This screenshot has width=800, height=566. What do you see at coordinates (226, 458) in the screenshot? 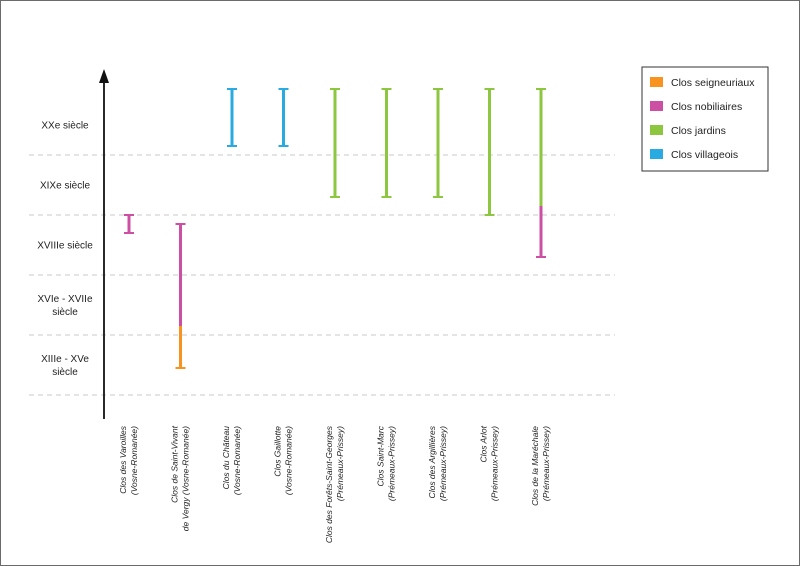
I see `category-label-line: Clos du Château` at bounding box center [226, 458].